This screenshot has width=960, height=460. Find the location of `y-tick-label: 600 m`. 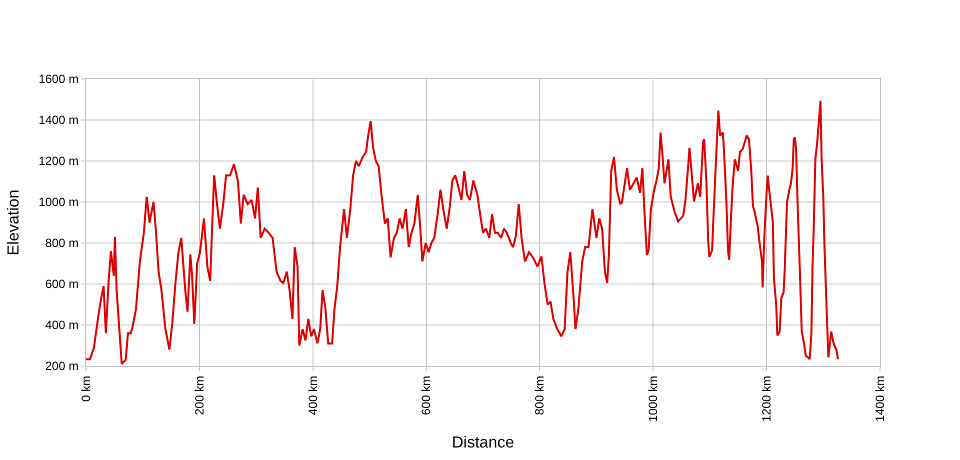

y-tick-label: 600 m is located at coordinates (62, 284).